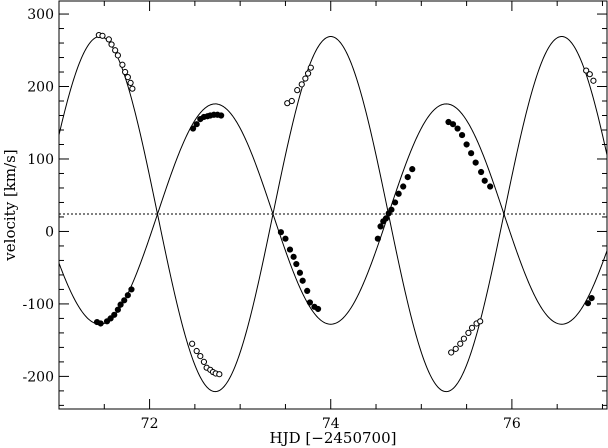 This screenshot has width=608, height=448. I want to click on y-tick-label: 100, so click(40, 160).